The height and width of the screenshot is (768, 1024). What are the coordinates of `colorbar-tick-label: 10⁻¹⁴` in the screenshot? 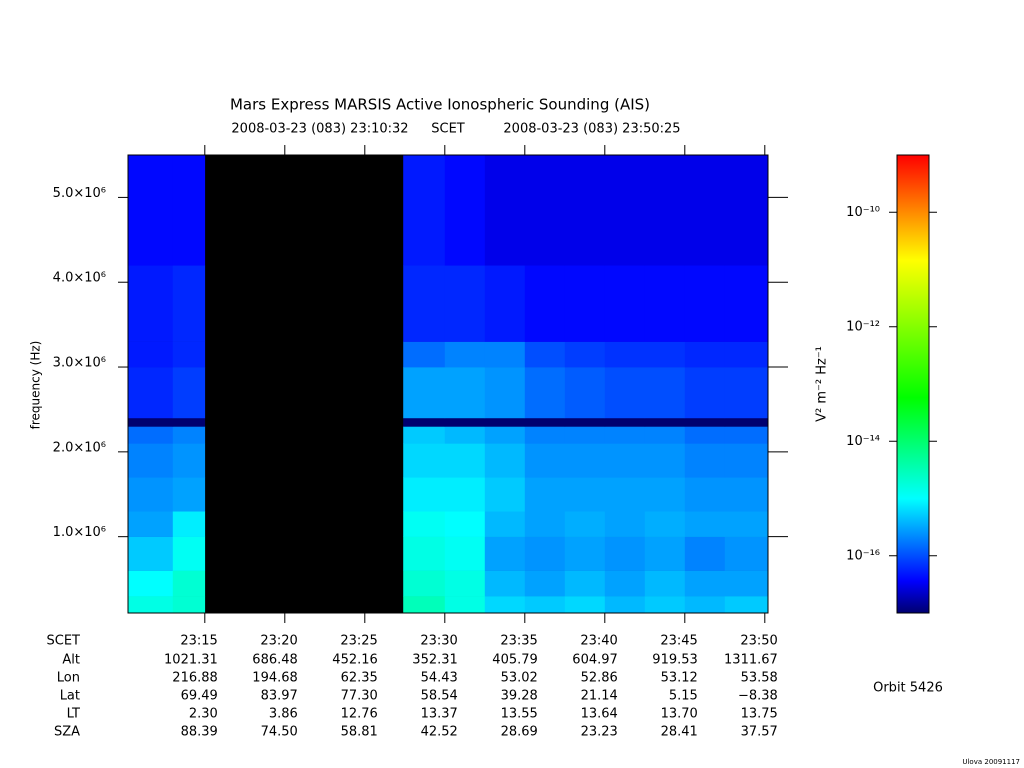 It's located at (863, 441).